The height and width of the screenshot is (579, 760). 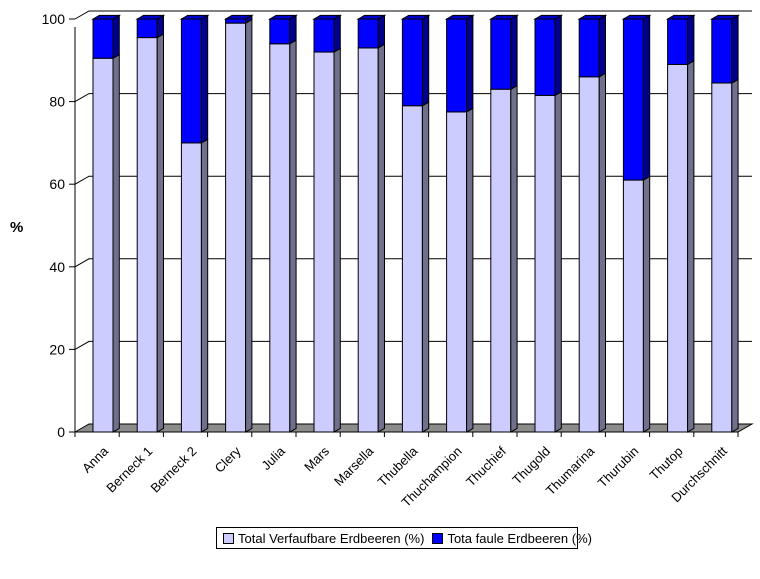 I want to click on legend-label-rotten: Tota faule Erdbeeren (%), so click(x=519, y=538).